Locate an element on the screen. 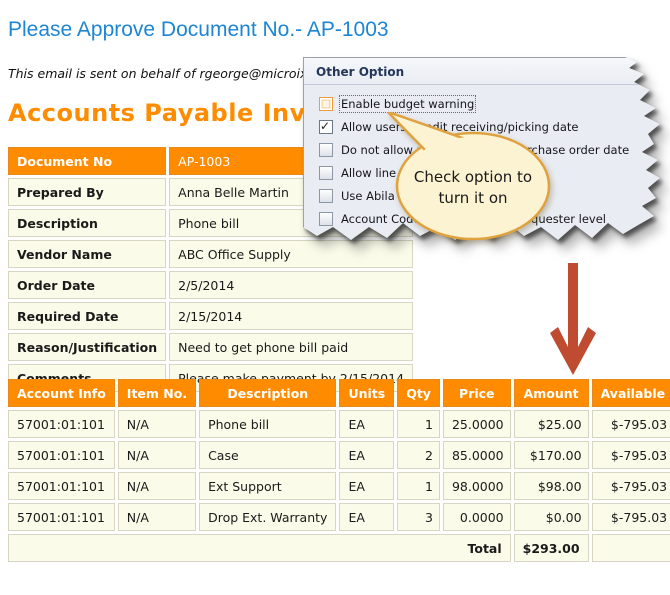  detail-value: 2/15/2014 is located at coordinates (291, 316).